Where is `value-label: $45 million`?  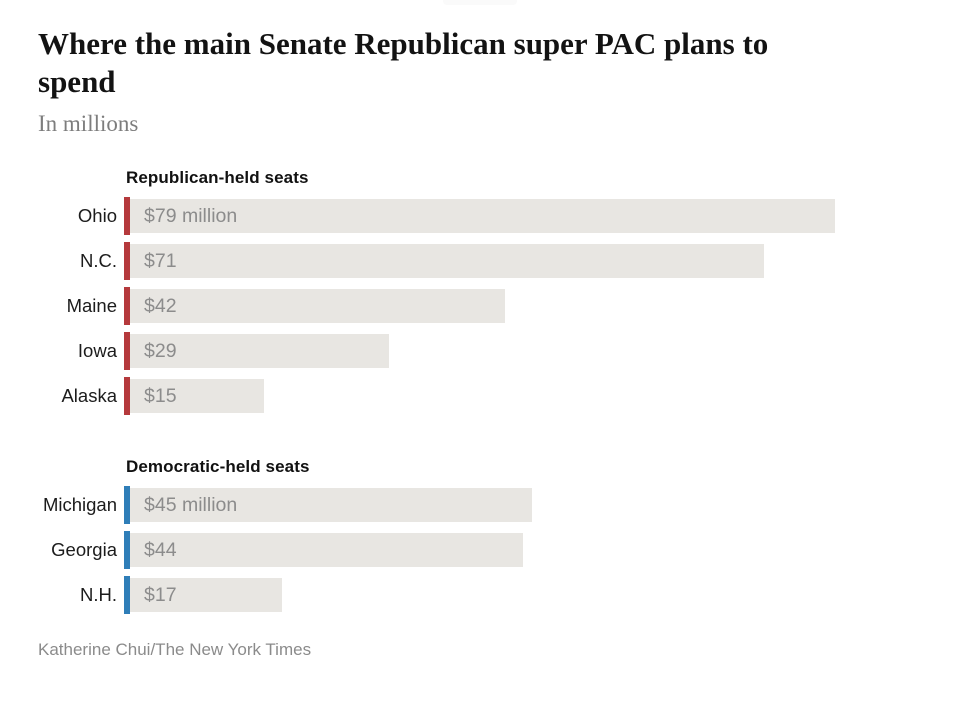
value-label: $45 million is located at coordinates (191, 504).